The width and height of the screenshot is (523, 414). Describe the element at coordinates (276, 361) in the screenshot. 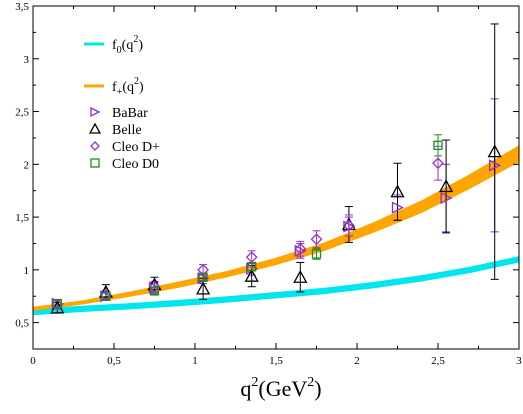

I see `x-tick-label: 1,5` at that location.